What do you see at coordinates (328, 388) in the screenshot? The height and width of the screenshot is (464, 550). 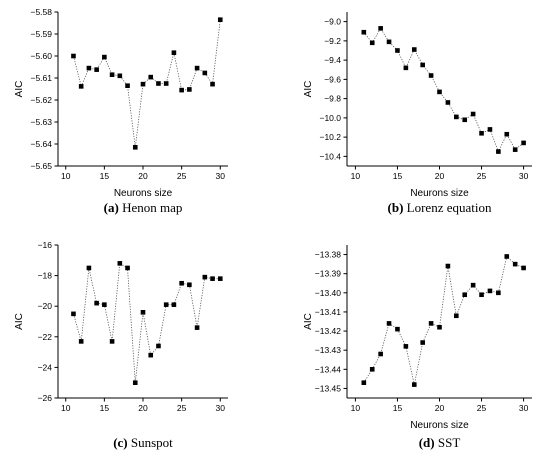 I see `y-tick-label: −13.45` at bounding box center [328, 388].